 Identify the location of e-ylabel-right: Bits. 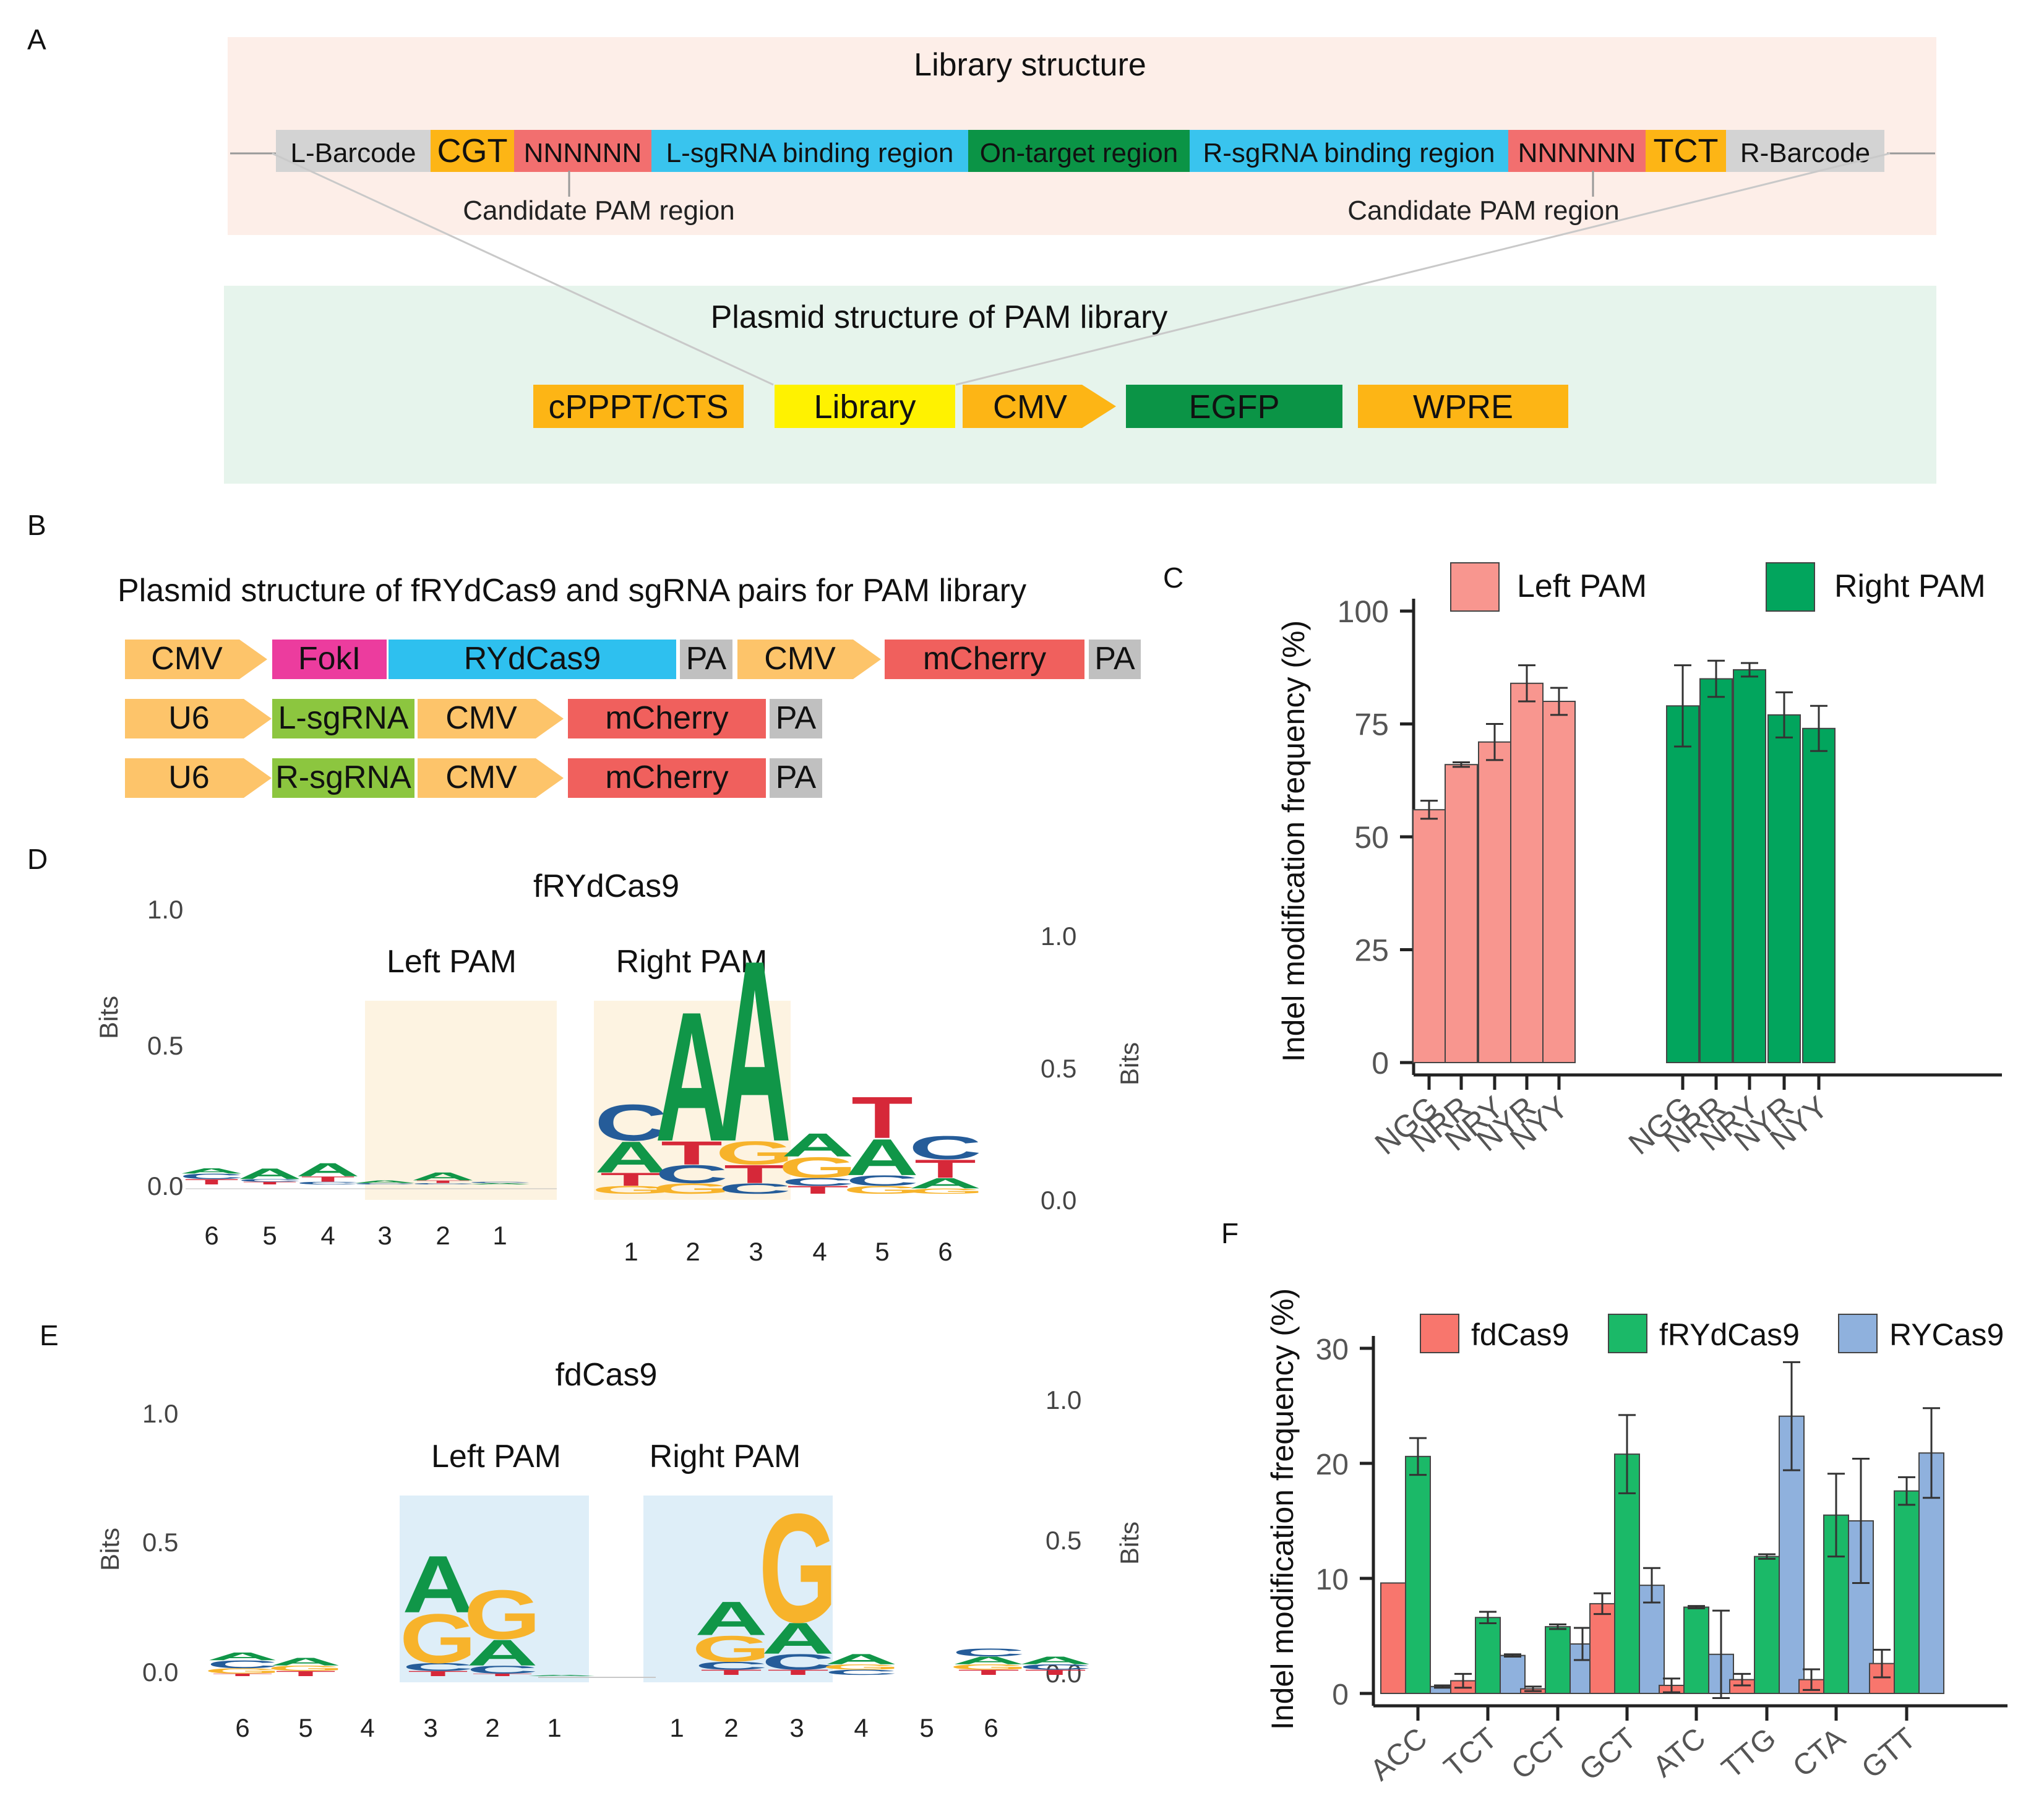
(1129, 1543).